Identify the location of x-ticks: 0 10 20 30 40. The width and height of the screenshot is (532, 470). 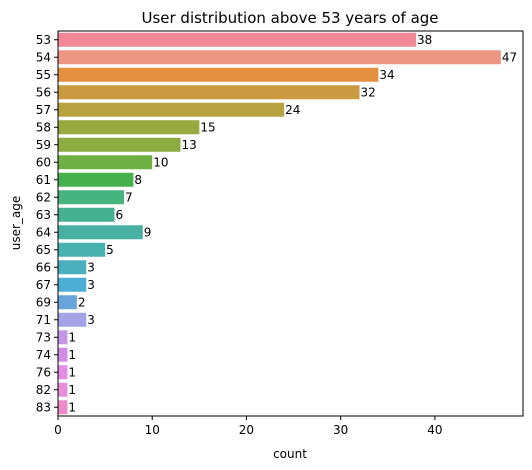
(248, 426).